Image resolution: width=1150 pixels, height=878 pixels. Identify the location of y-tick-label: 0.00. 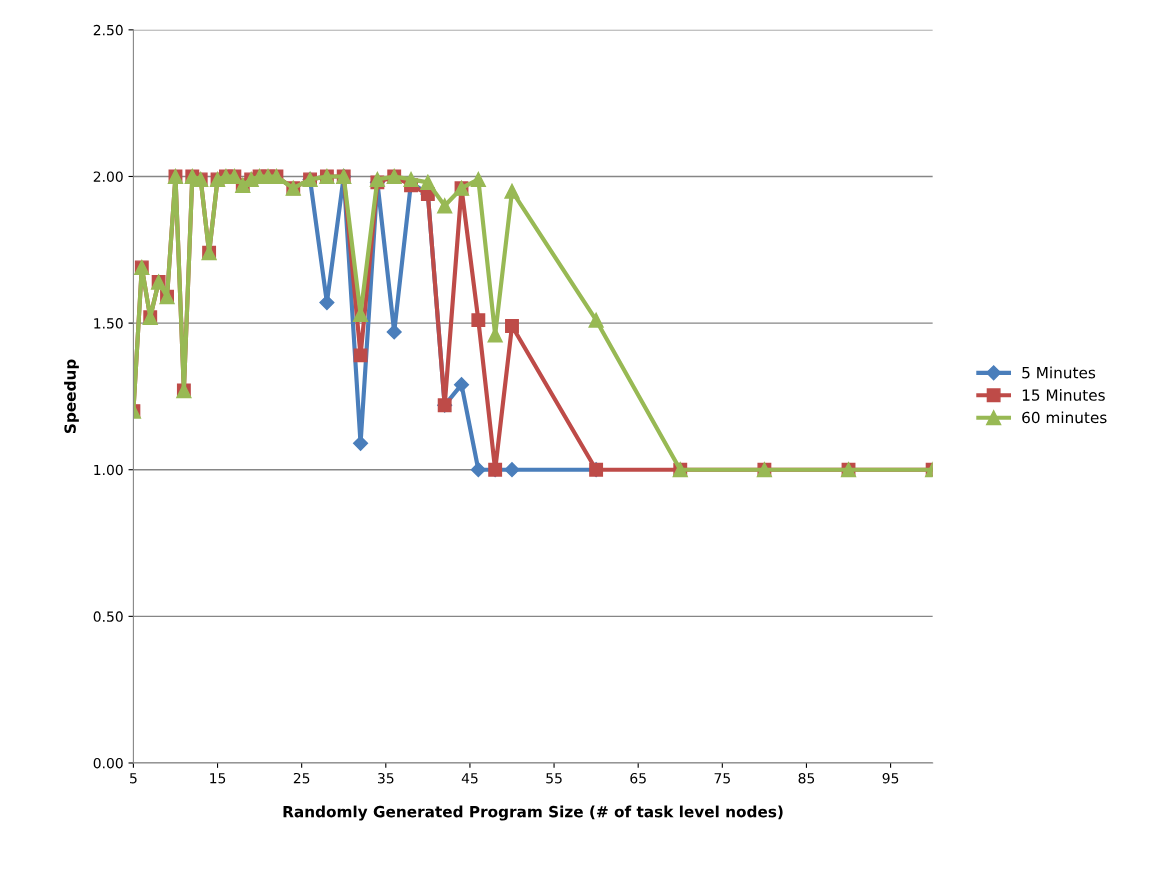
(108, 763).